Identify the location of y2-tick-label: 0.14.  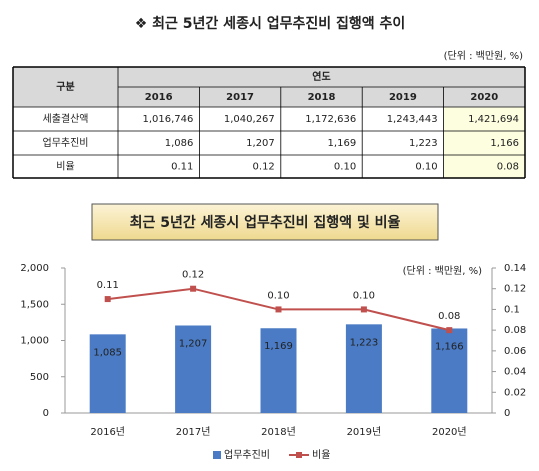
(515, 268).